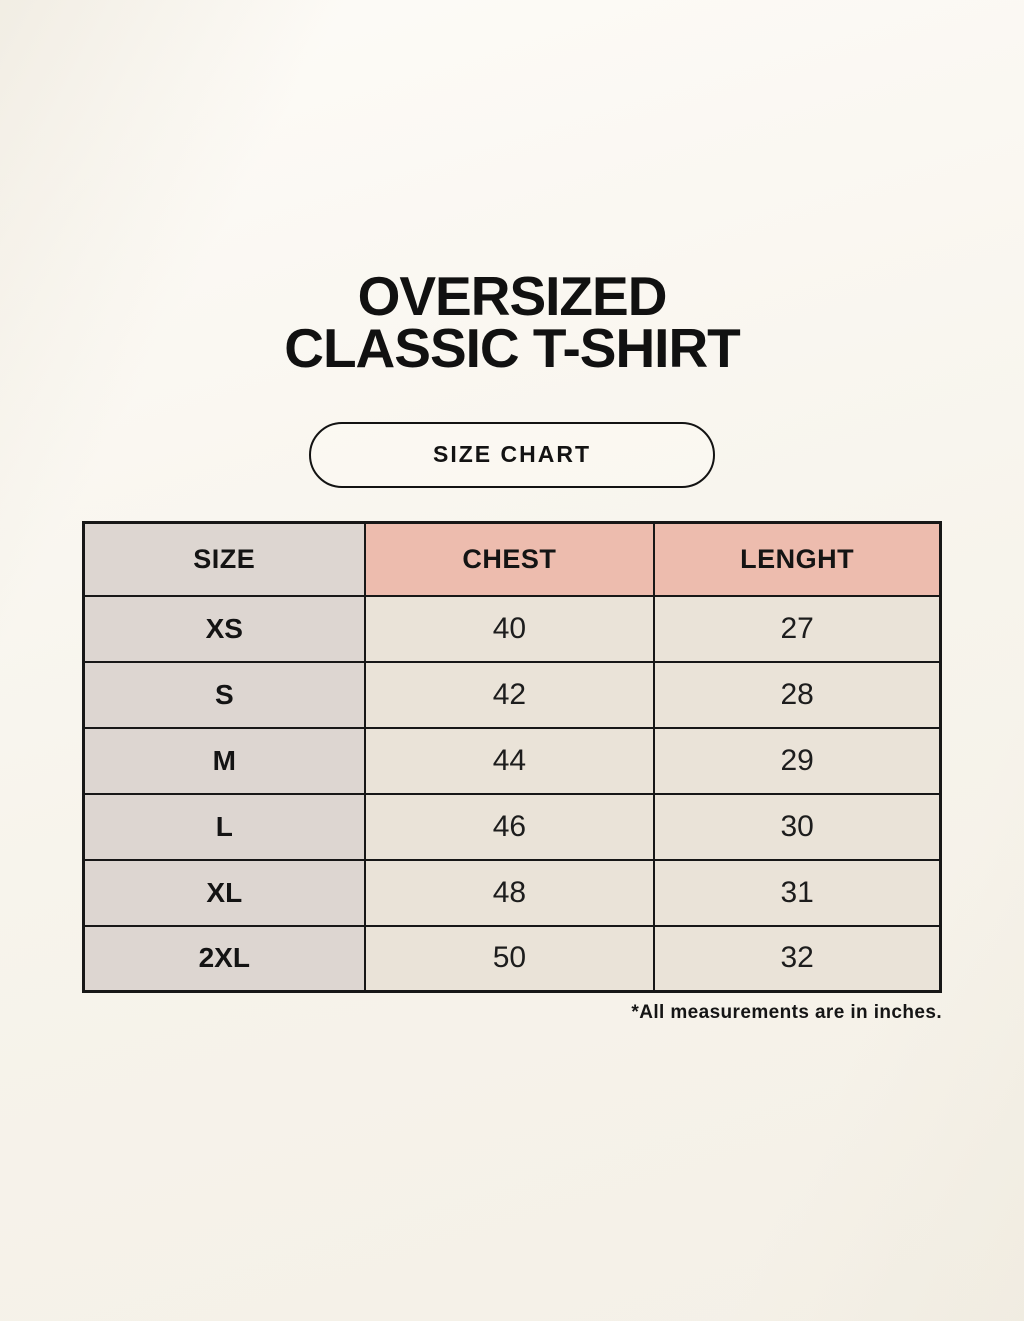  I want to click on size-cell: M, so click(224, 760).